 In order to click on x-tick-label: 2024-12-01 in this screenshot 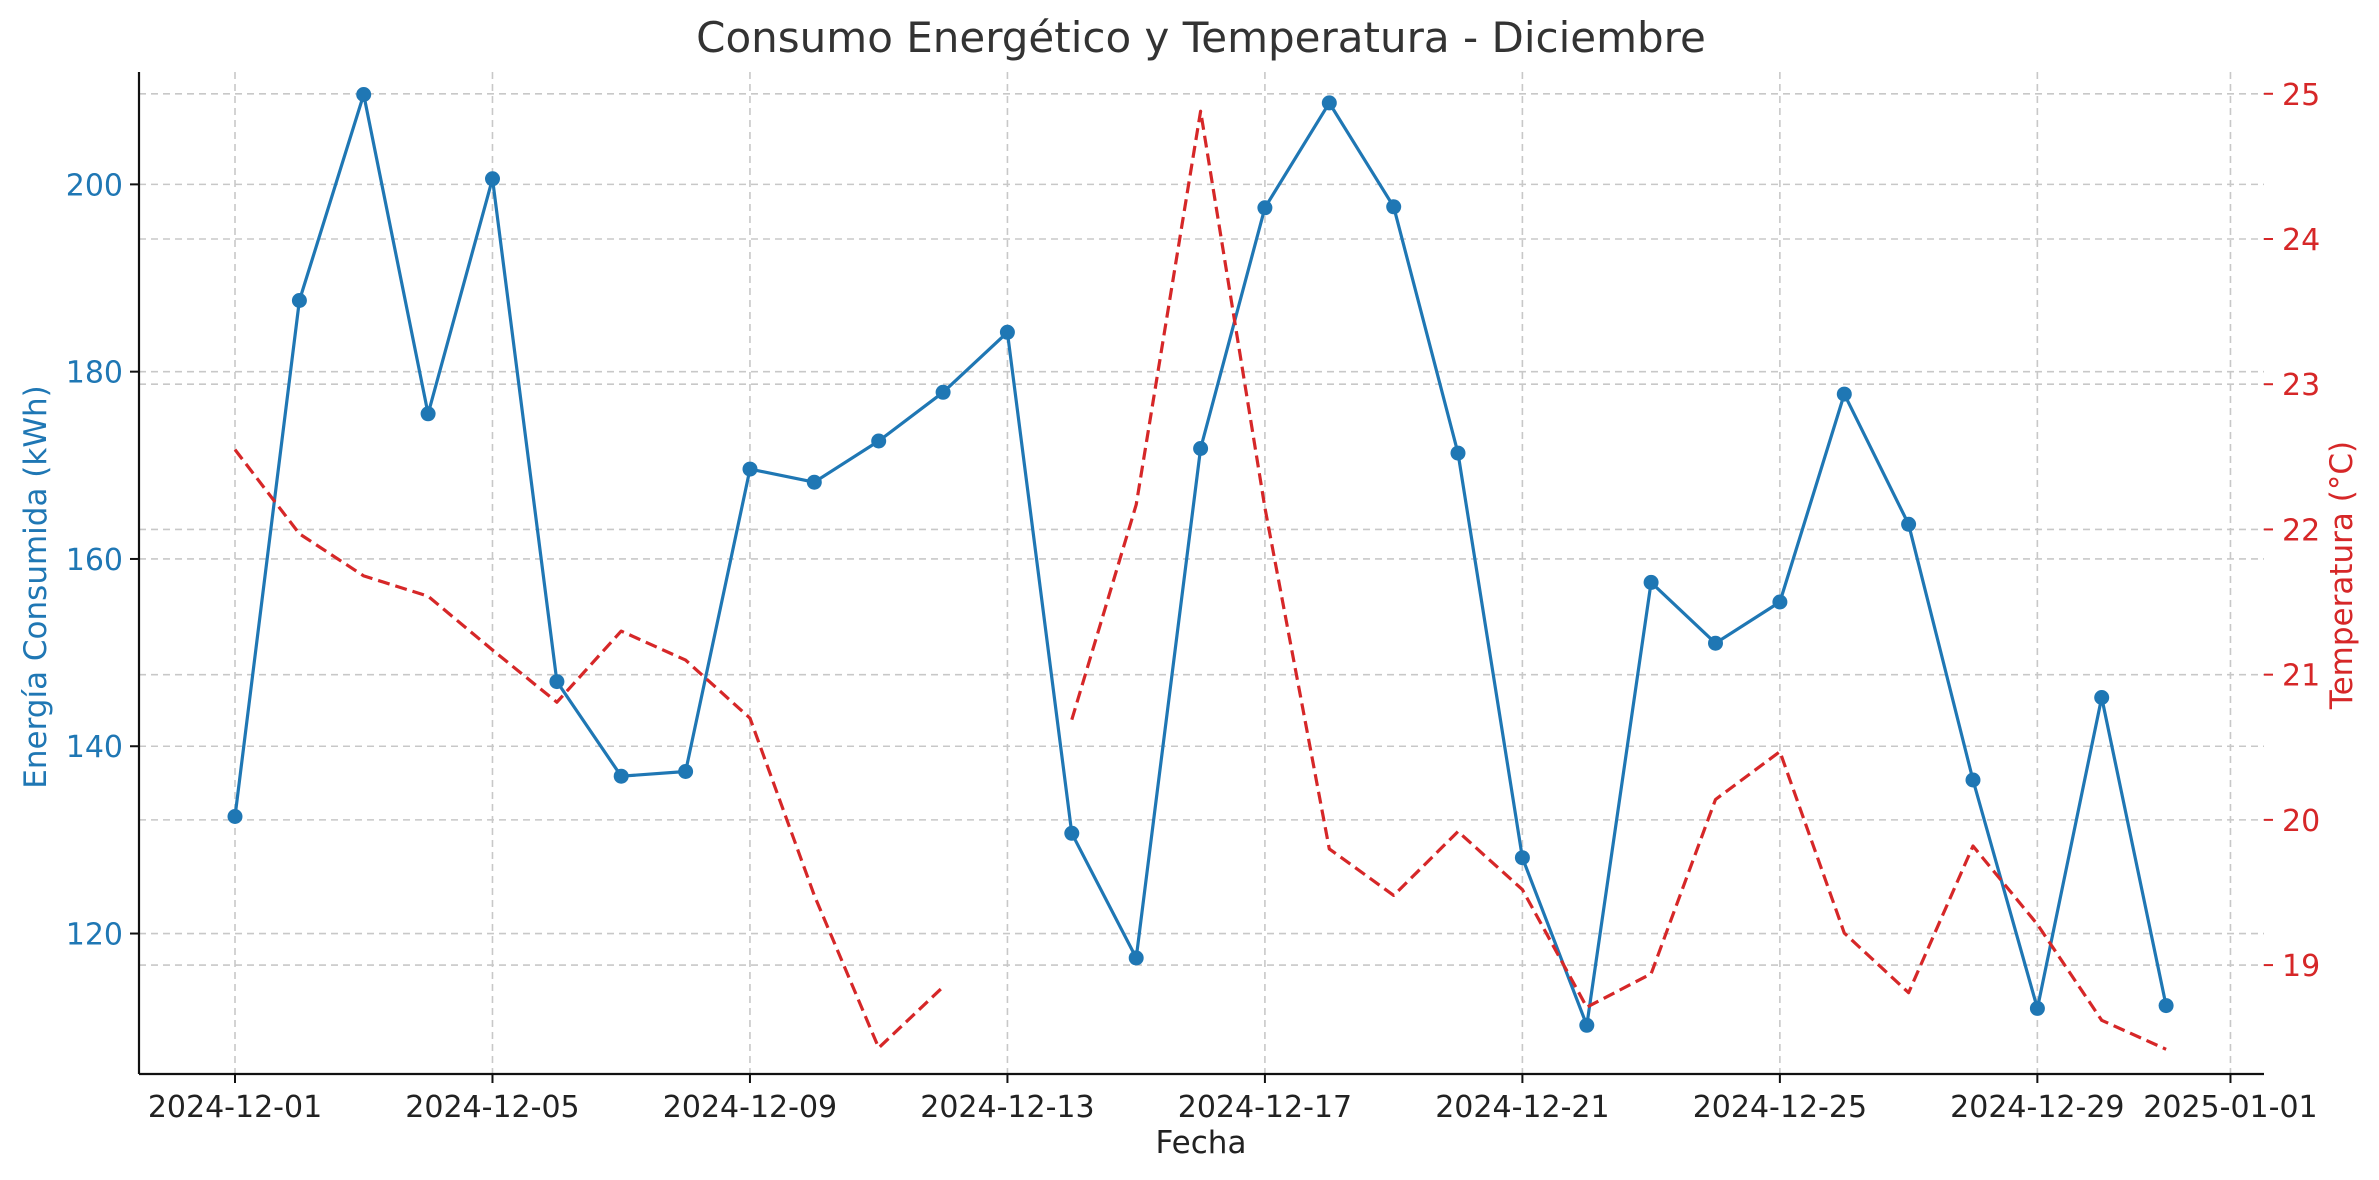, I will do `click(235, 1107)`.